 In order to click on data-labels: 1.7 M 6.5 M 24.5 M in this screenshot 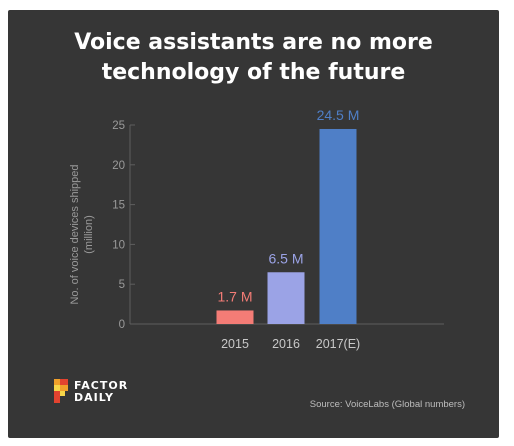, I will do `click(288, 205)`.